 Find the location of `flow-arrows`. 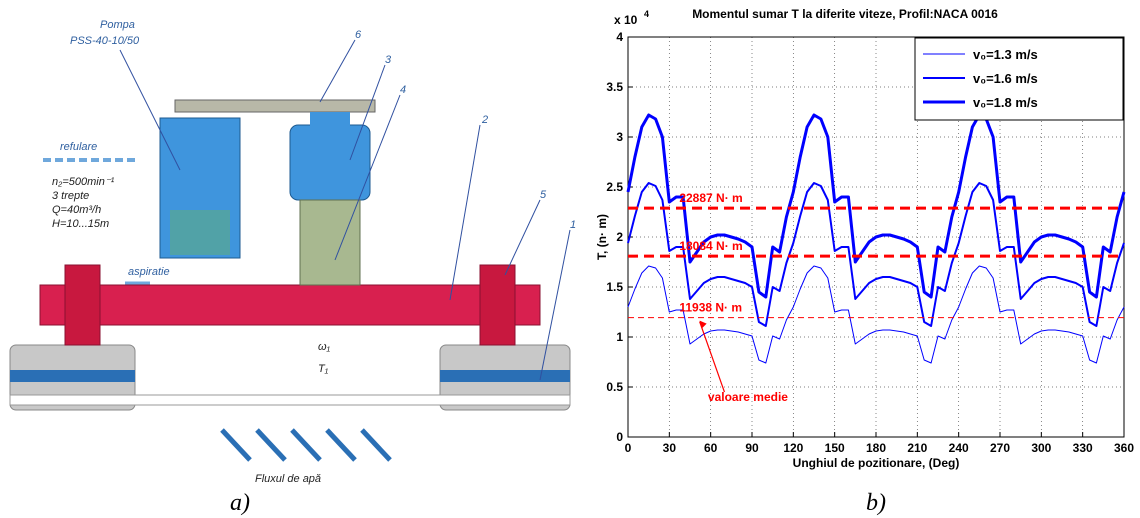

flow-arrows is located at coordinates (306, 445).